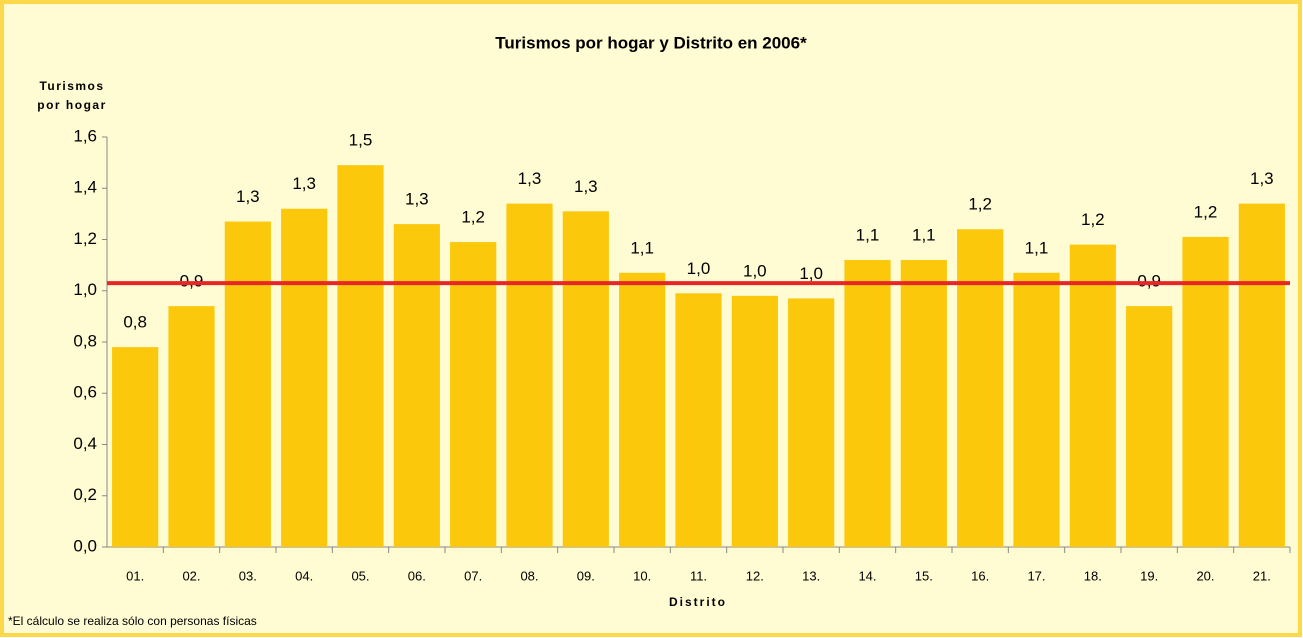 The image size is (1303, 638). What do you see at coordinates (698, 602) in the screenshot?
I see `x-axis-title: Distrito` at bounding box center [698, 602].